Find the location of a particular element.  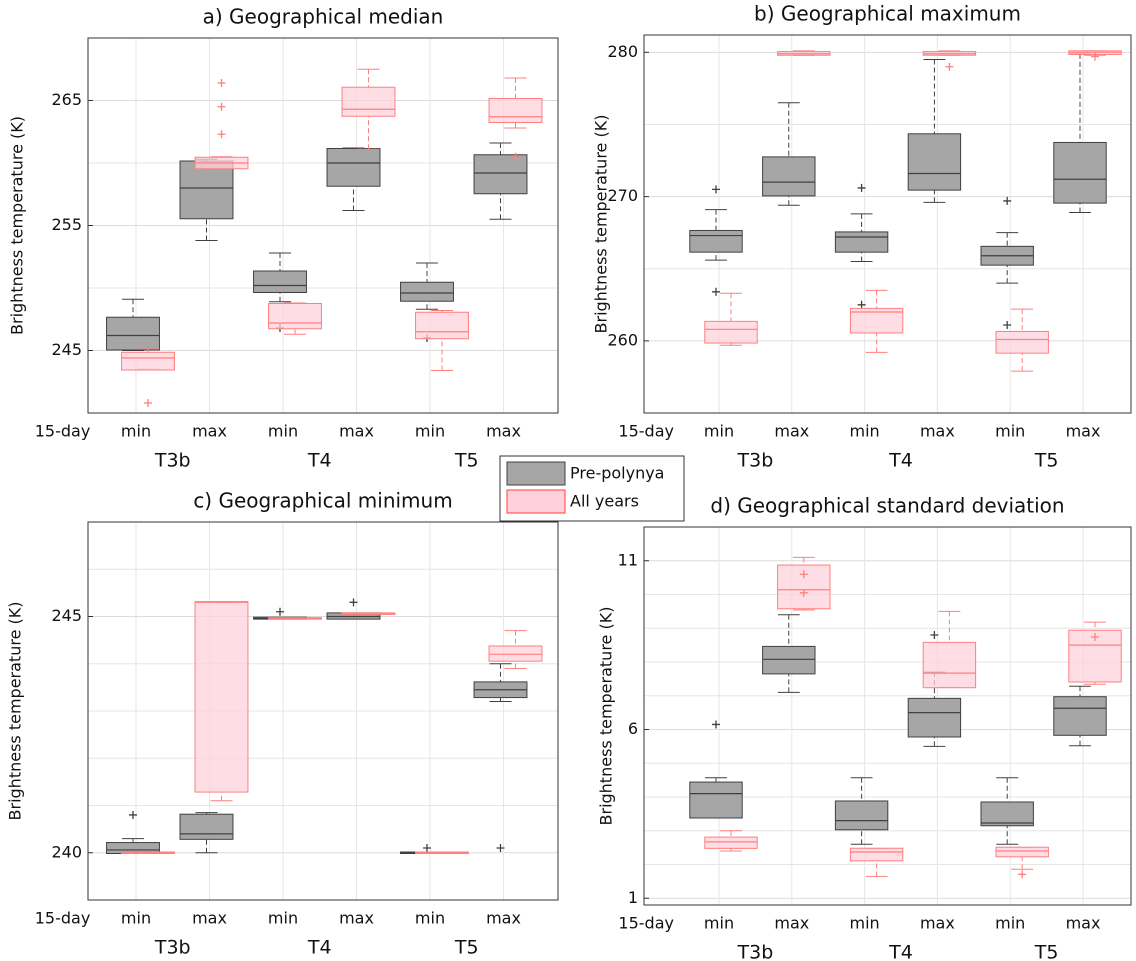

y-tick-label: 240 is located at coordinates (66, 851).